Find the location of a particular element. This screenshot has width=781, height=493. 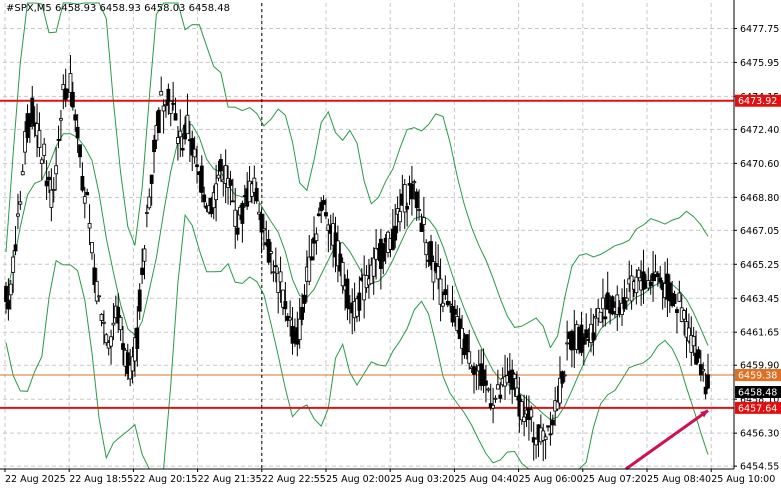

y-tick-label: 6472.40 is located at coordinates (759, 130).